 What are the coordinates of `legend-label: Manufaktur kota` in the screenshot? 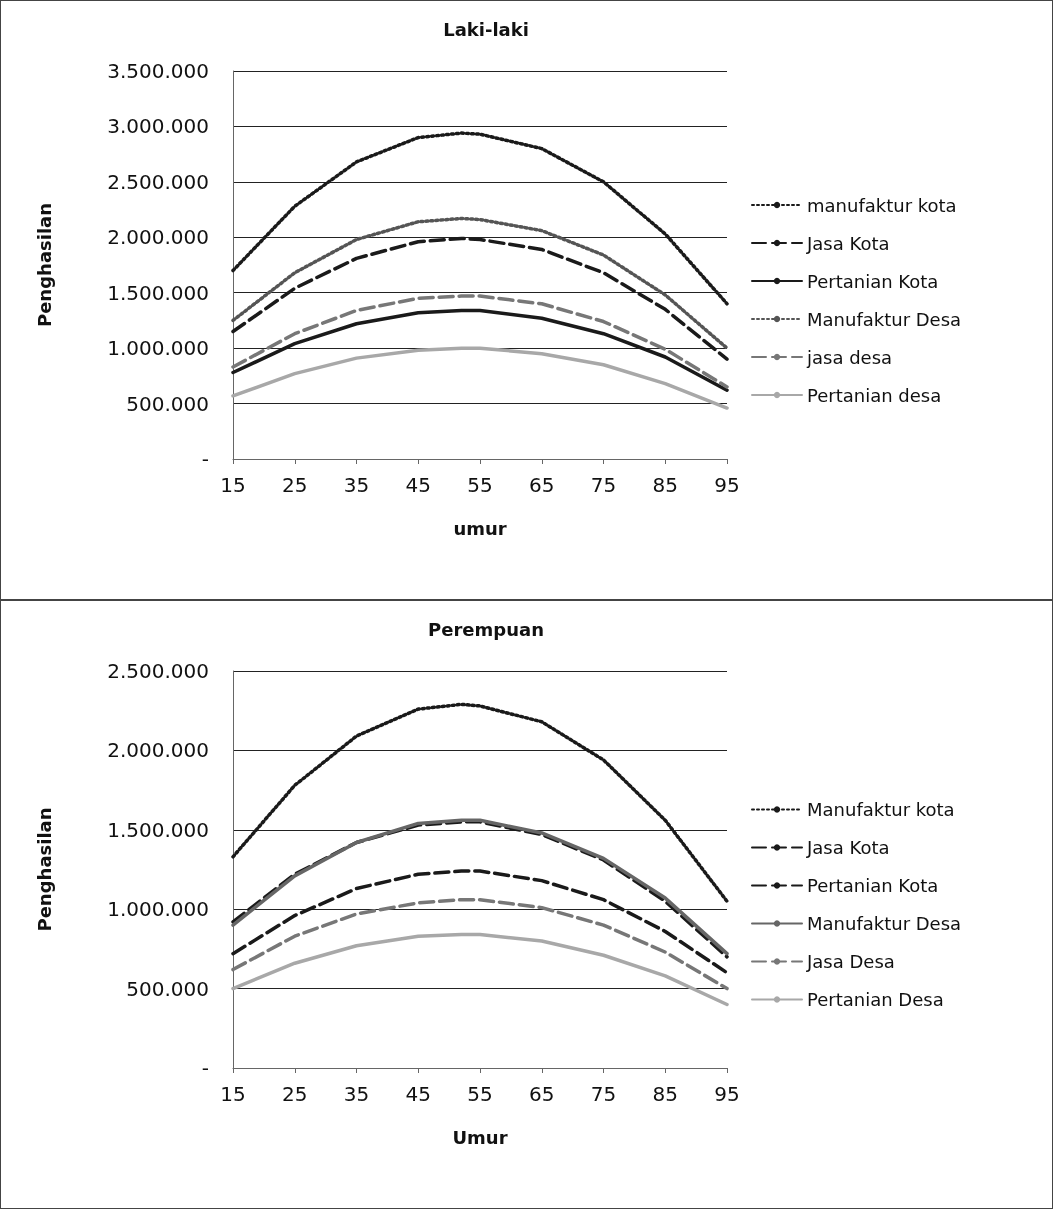 It's located at (881, 809).